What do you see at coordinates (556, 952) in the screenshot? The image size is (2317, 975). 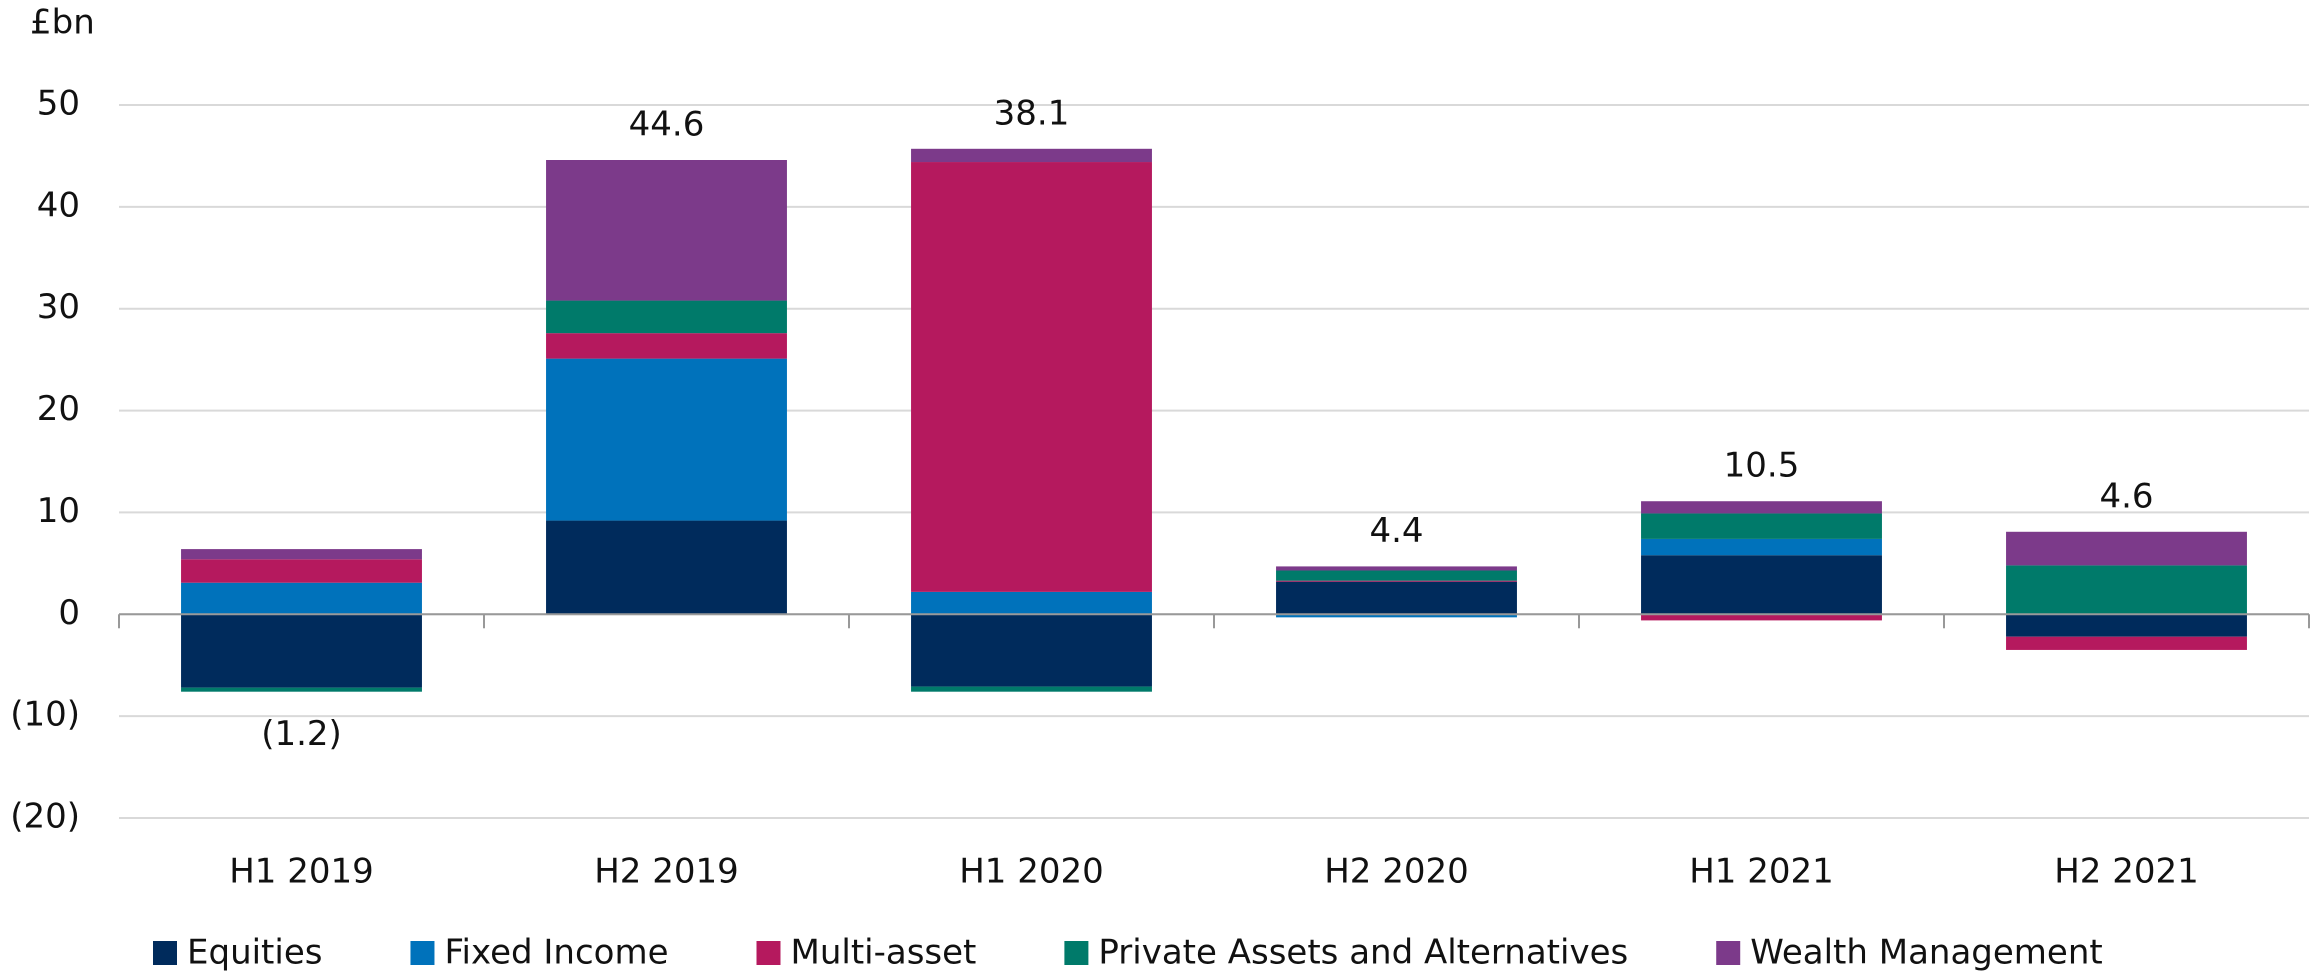 I see `legend-label: Fixed Income` at bounding box center [556, 952].